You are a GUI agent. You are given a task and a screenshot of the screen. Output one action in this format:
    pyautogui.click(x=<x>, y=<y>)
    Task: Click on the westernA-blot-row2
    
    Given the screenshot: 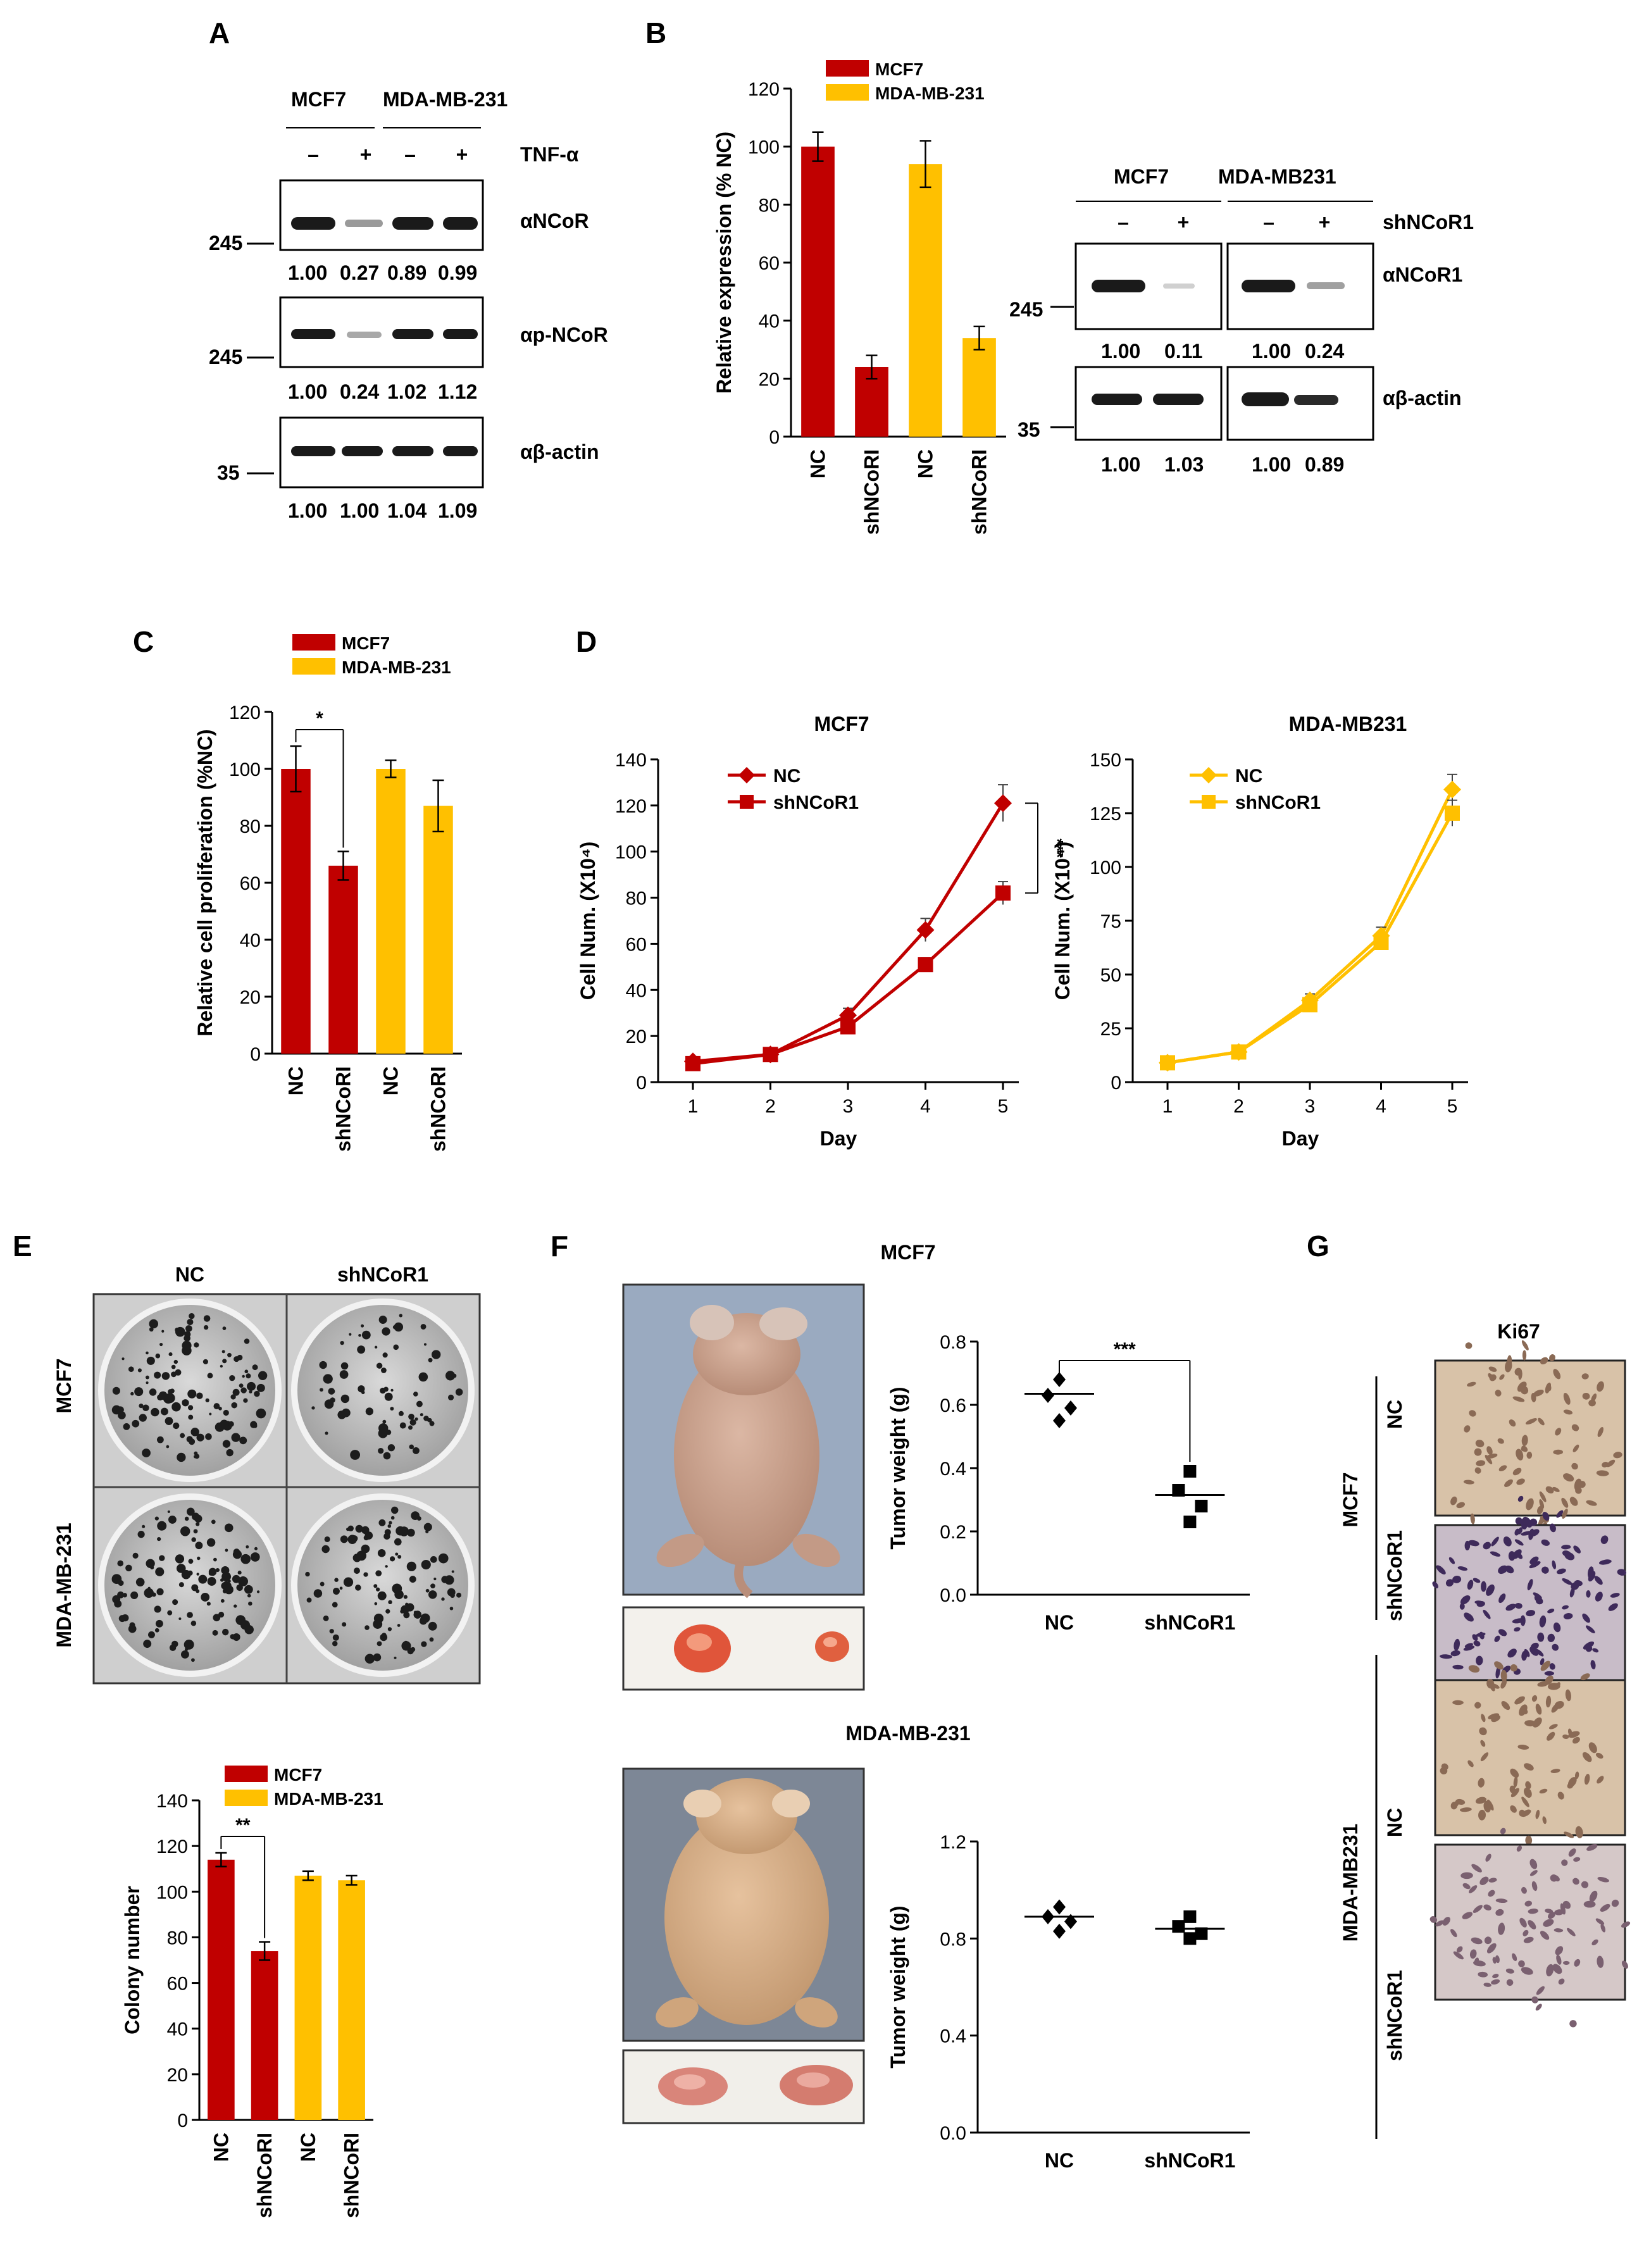 What is the action you would take?
    pyautogui.click(x=381, y=332)
    